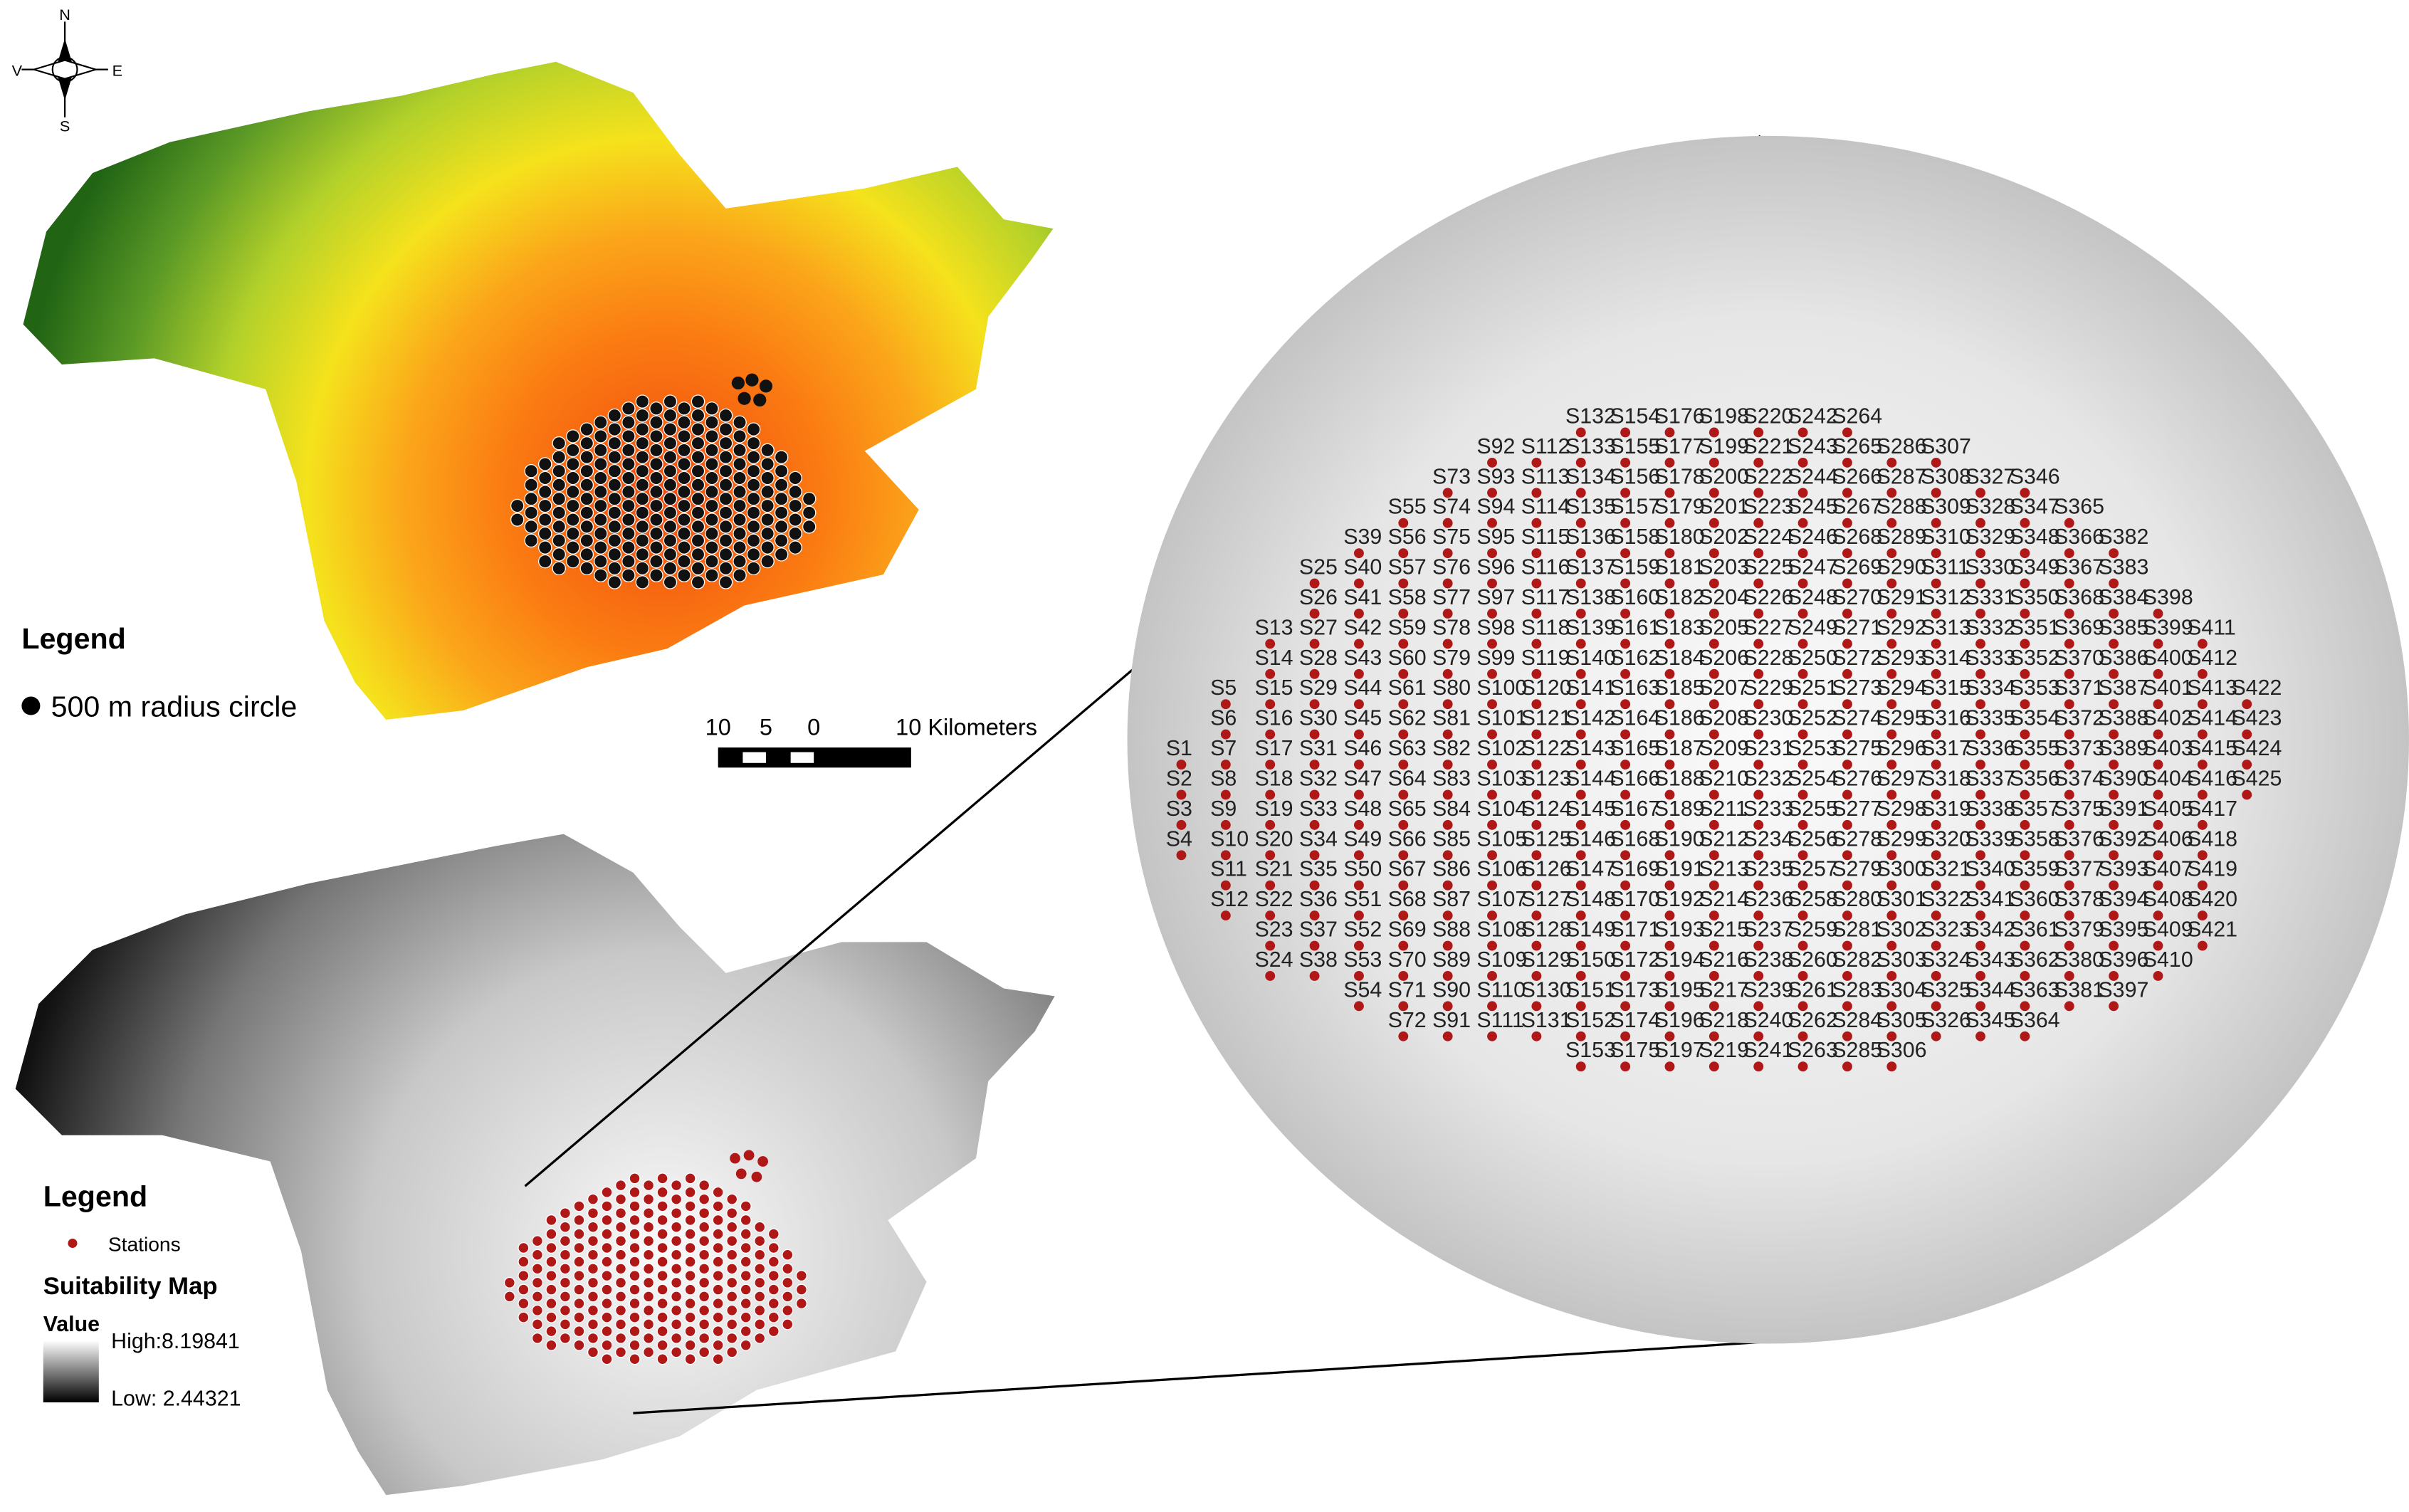  Describe the element at coordinates (1990, 809) in the screenshot. I see `station-label: S338` at that location.